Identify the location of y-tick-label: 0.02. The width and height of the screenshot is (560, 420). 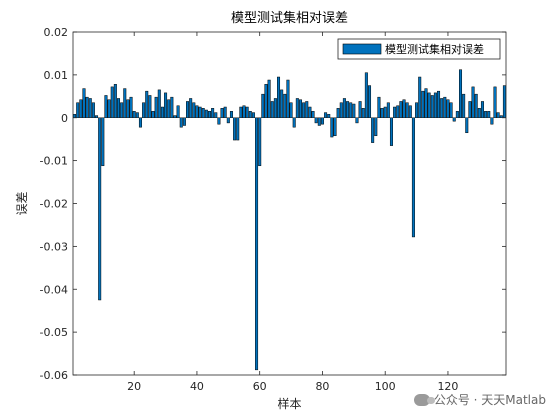
(56, 32).